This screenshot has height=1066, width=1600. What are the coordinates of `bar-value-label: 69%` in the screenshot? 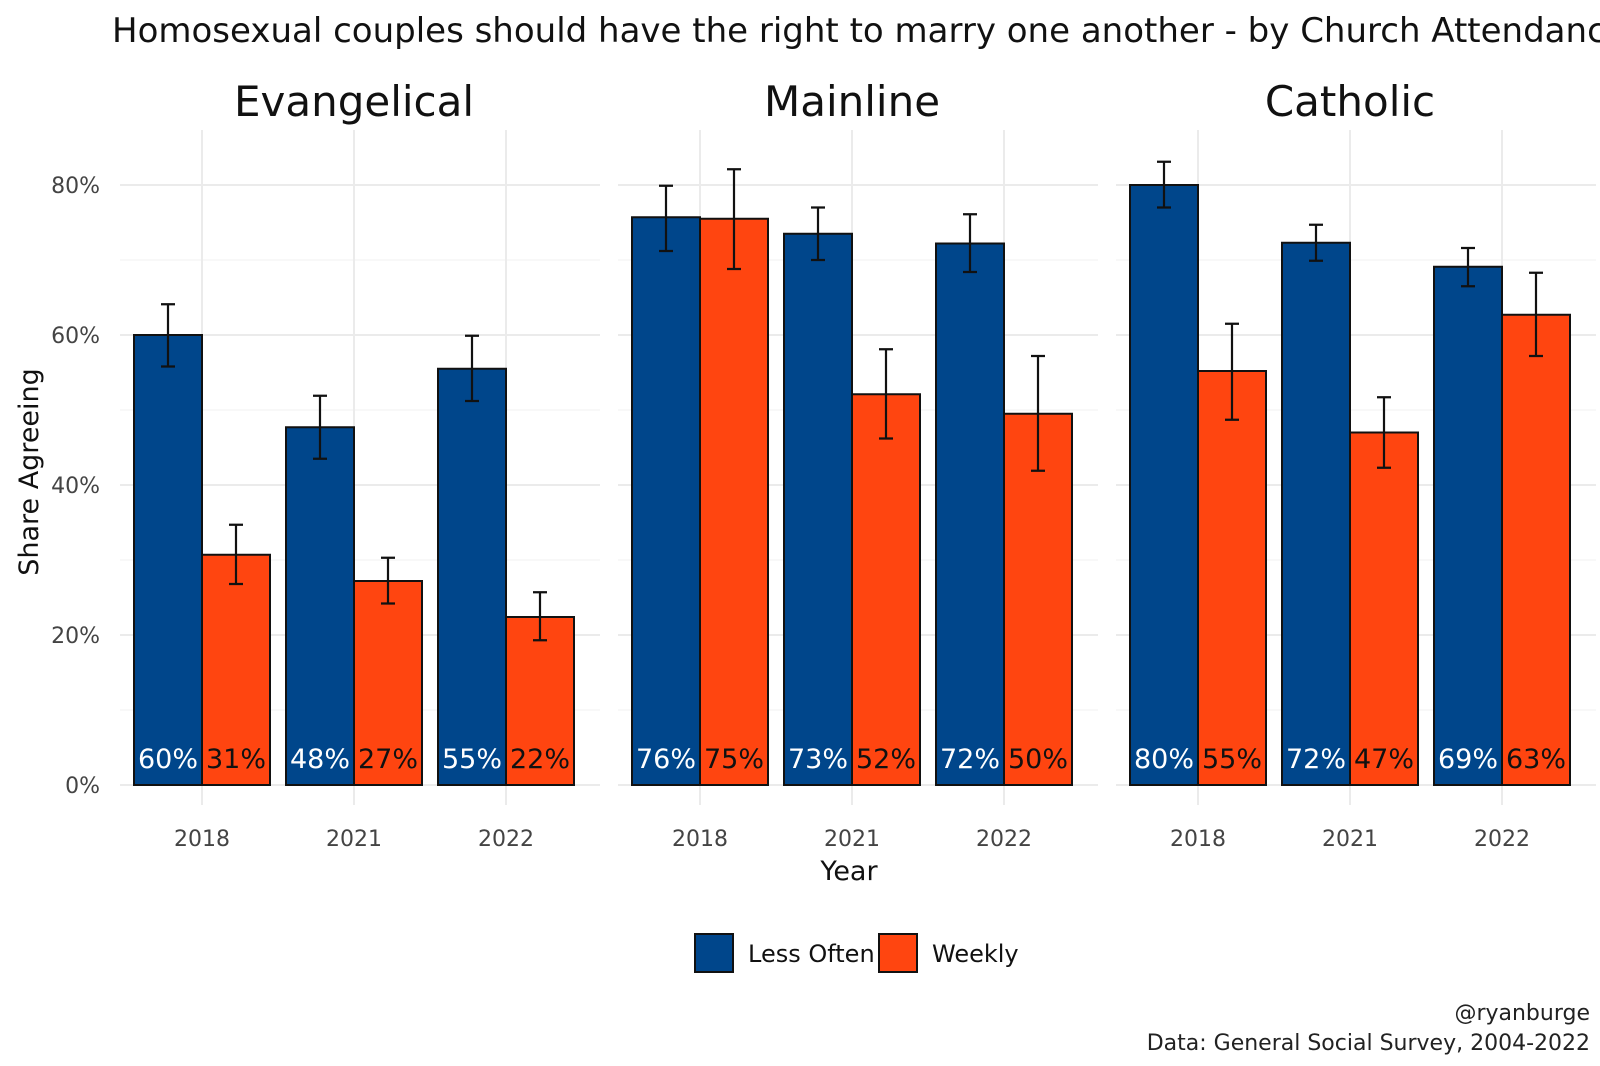 It's located at (1468, 759).